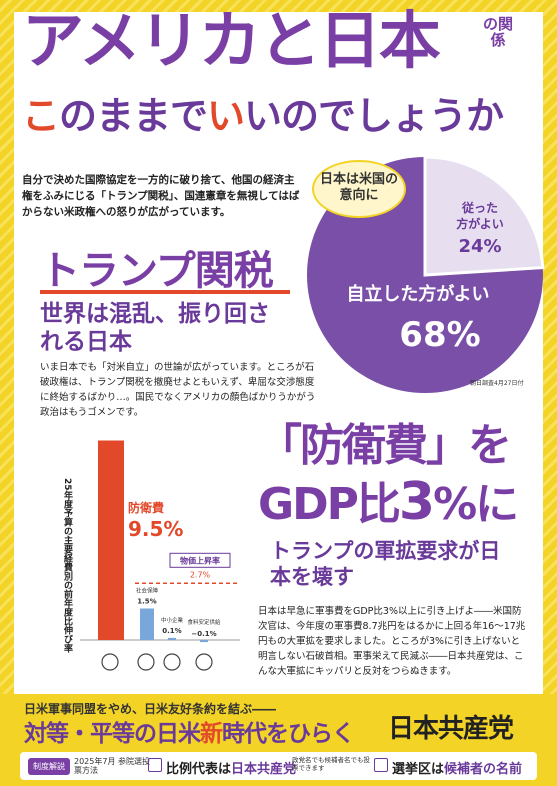 The height and width of the screenshot is (786, 557). I want to click on poll-question-bubble: 日本は米国の意向に, so click(359, 189).